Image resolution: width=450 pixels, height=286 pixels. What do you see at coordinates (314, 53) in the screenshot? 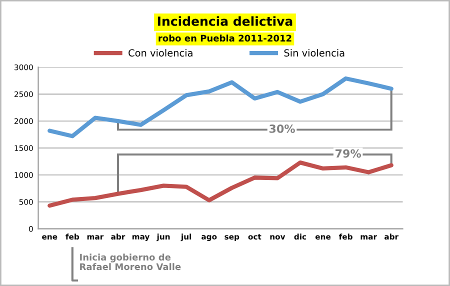
I see `legend-label: Sin violencia` at bounding box center [314, 53].